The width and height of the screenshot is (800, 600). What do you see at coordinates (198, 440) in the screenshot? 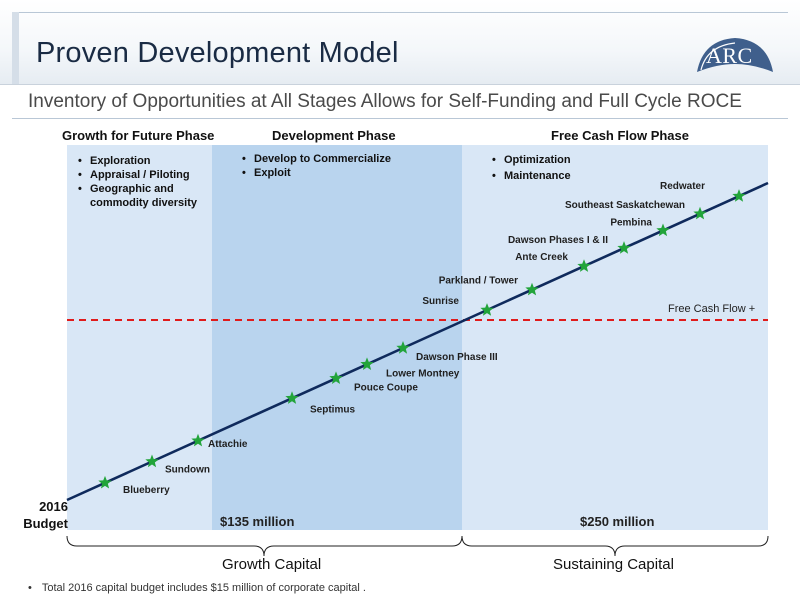
I see `star-icon-attachie` at bounding box center [198, 440].